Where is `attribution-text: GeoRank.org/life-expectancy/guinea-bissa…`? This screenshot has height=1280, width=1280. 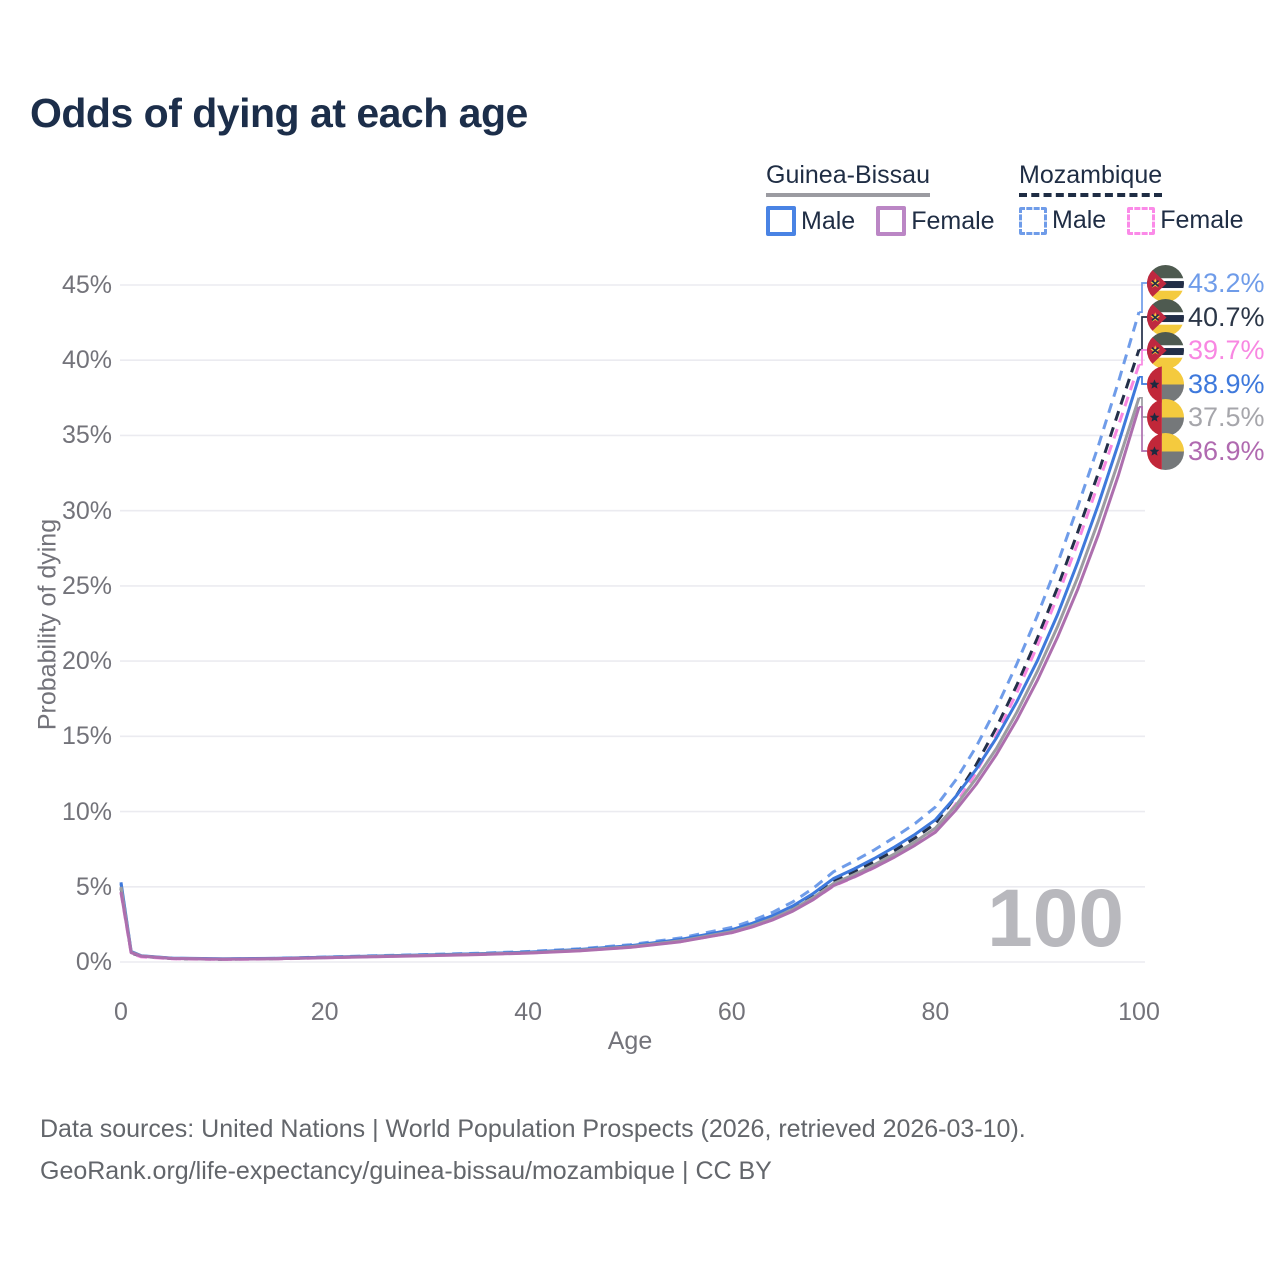
attribution-text: GeoRank.org/life-expectancy/guinea-bissa… is located at coordinates (406, 1171).